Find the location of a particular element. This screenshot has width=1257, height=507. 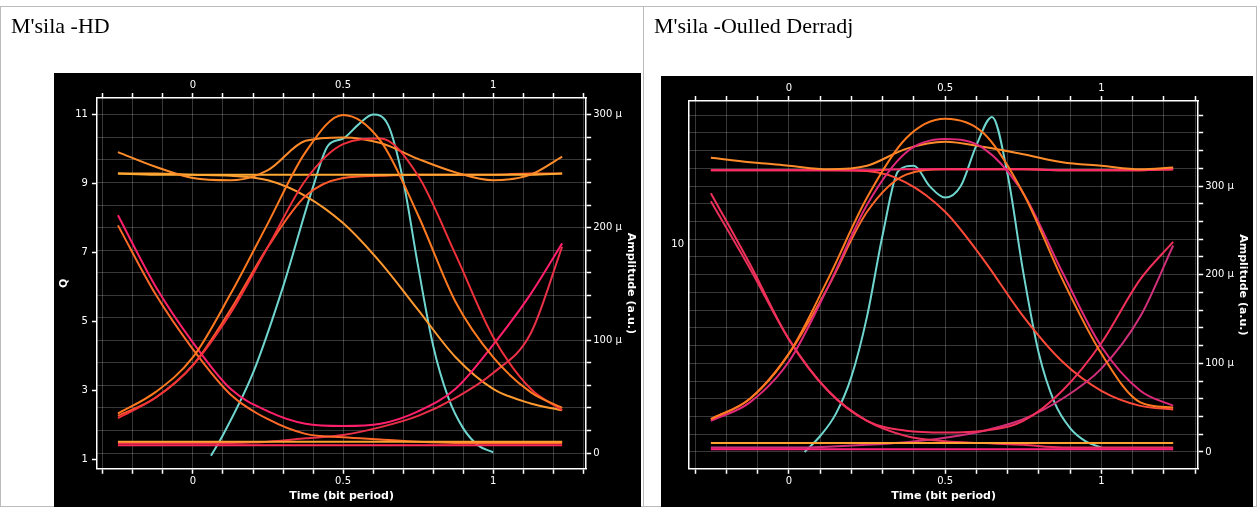

text: 10 is located at coordinates (677, 244).